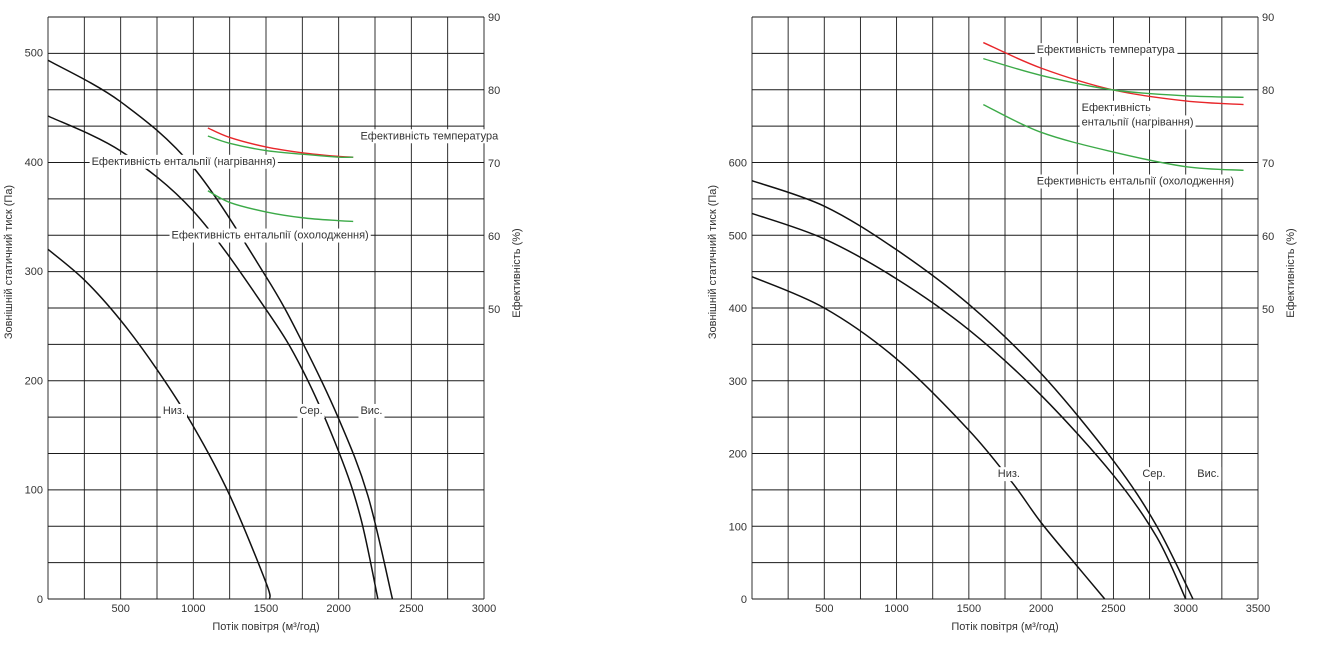 The image size is (1321, 662). I want to click on x-tick-label: 3500, so click(1258, 609).